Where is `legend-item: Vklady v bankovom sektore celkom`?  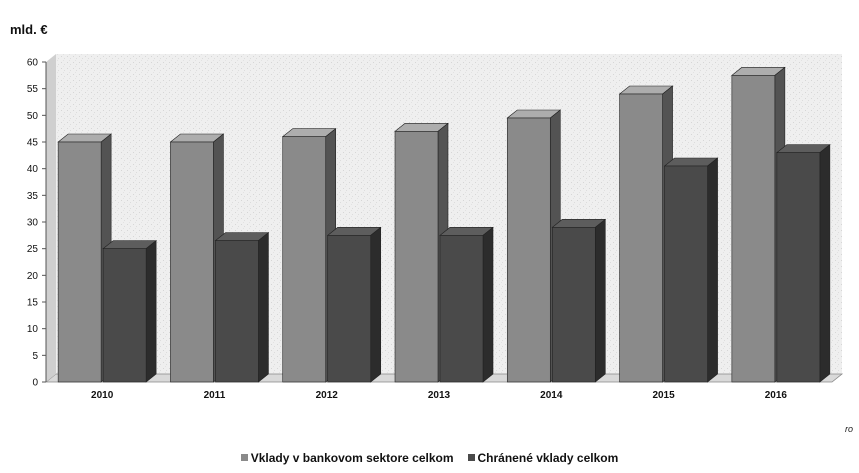 legend-item: Vklady v bankovom sektore celkom is located at coordinates (347, 458).